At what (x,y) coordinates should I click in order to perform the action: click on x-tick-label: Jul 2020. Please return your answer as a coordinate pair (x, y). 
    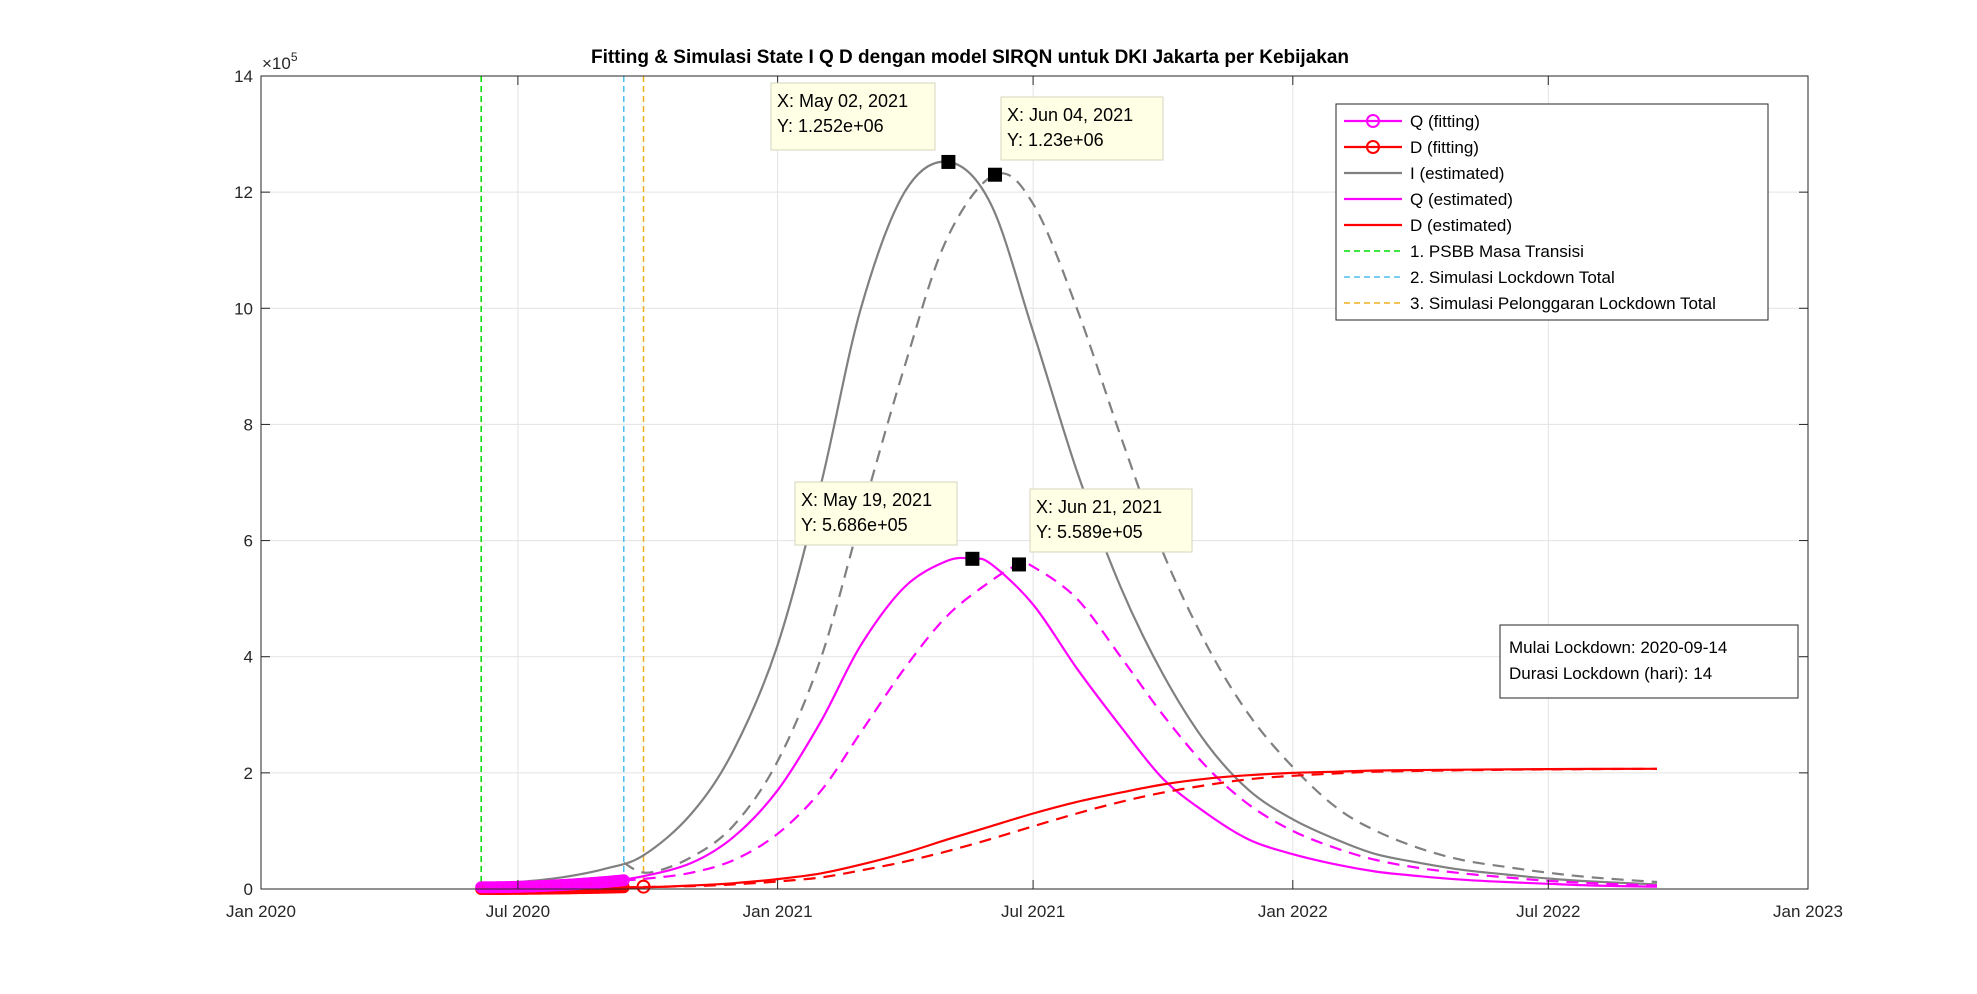
    Looking at the image, I should click on (518, 911).